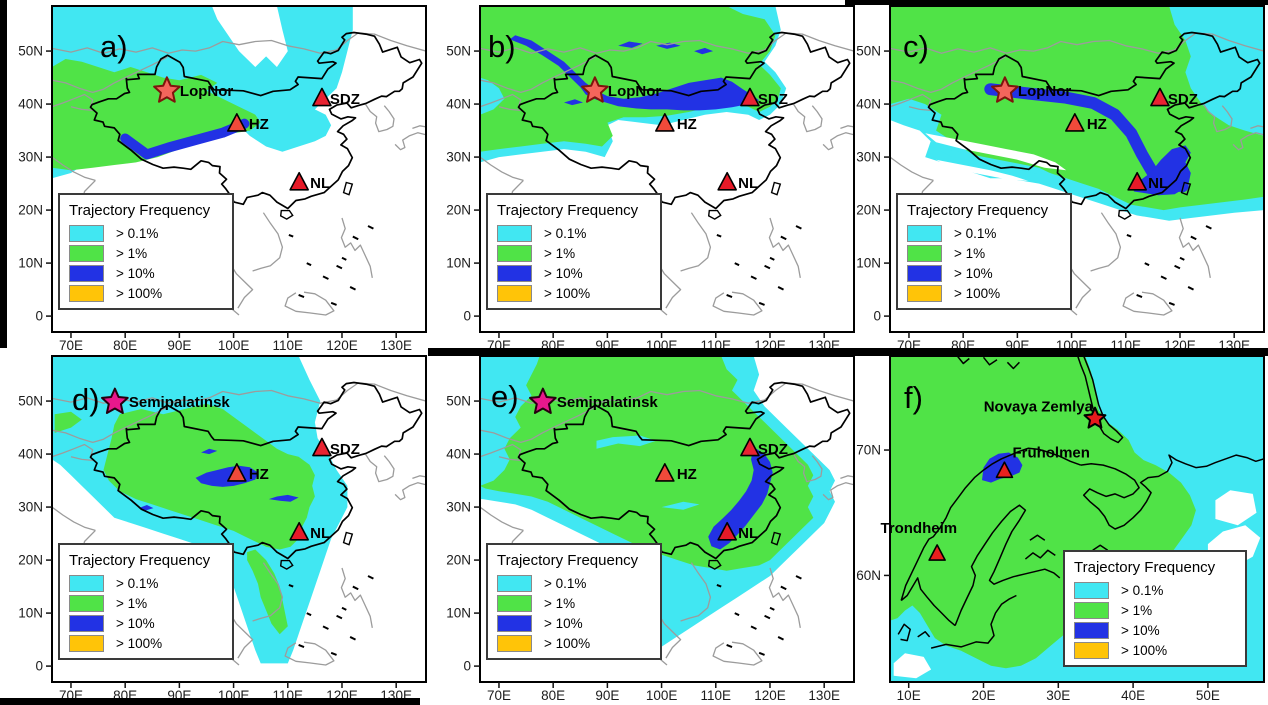 Image resolution: width=1268 pixels, height=705 pixels. Describe the element at coordinates (1005, 89) in the screenshot. I see `site-marker-lopnor-star` at that location.